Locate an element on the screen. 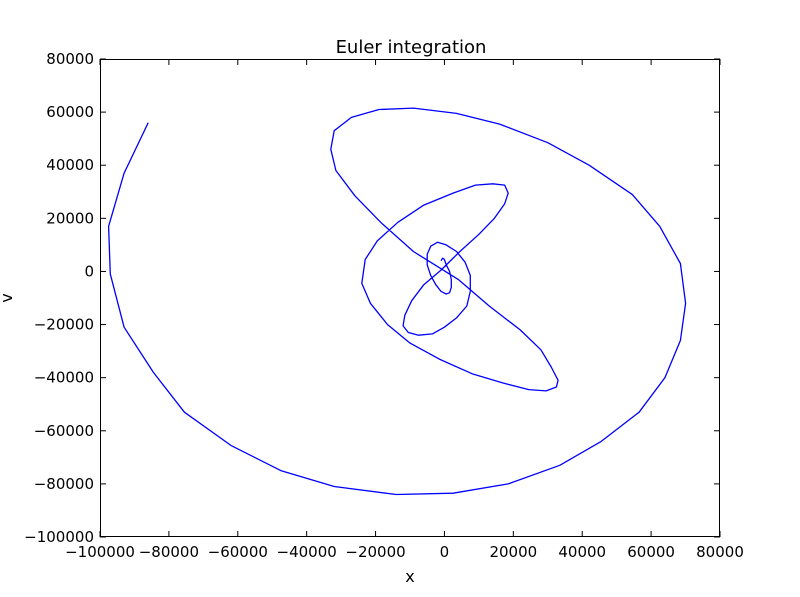 The image size is (800, 597). x-tick-label: 40000 is located at coordinates (582, 552).